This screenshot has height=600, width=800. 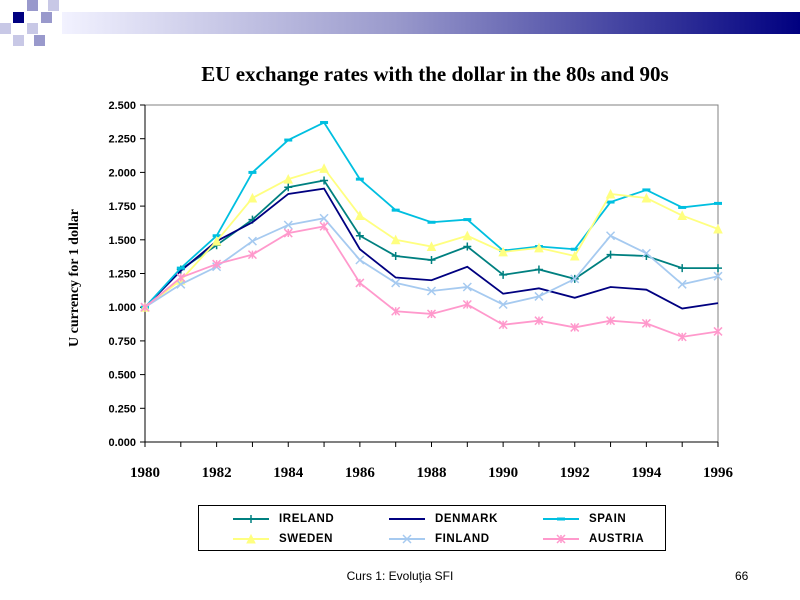 What do you see at coordinates (400, 576) in the screenshot?
I see `slide-footer: Curs 1: Evoluţia SFI` at bounding box center [400, 576].